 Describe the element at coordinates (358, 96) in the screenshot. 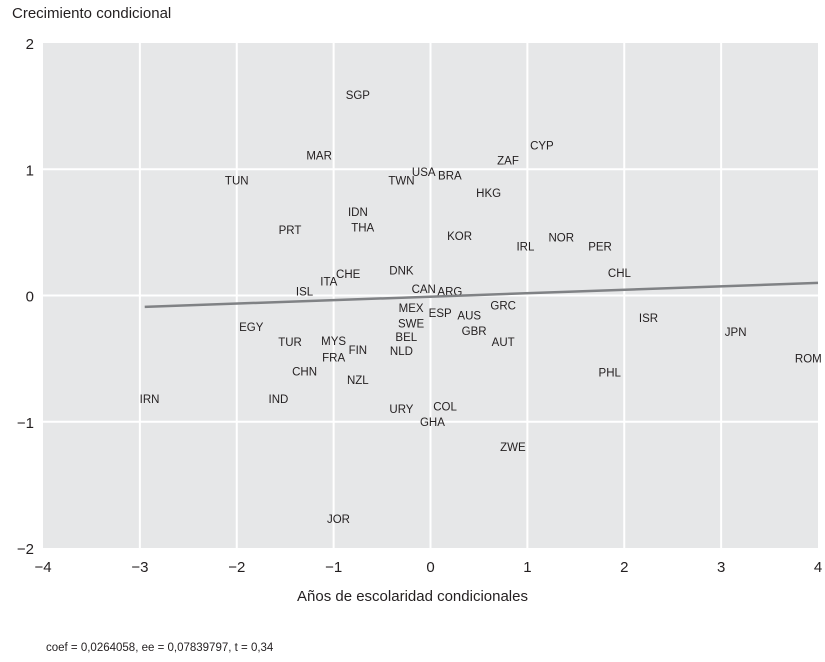

I see `data-point-label: SGP` at that location.